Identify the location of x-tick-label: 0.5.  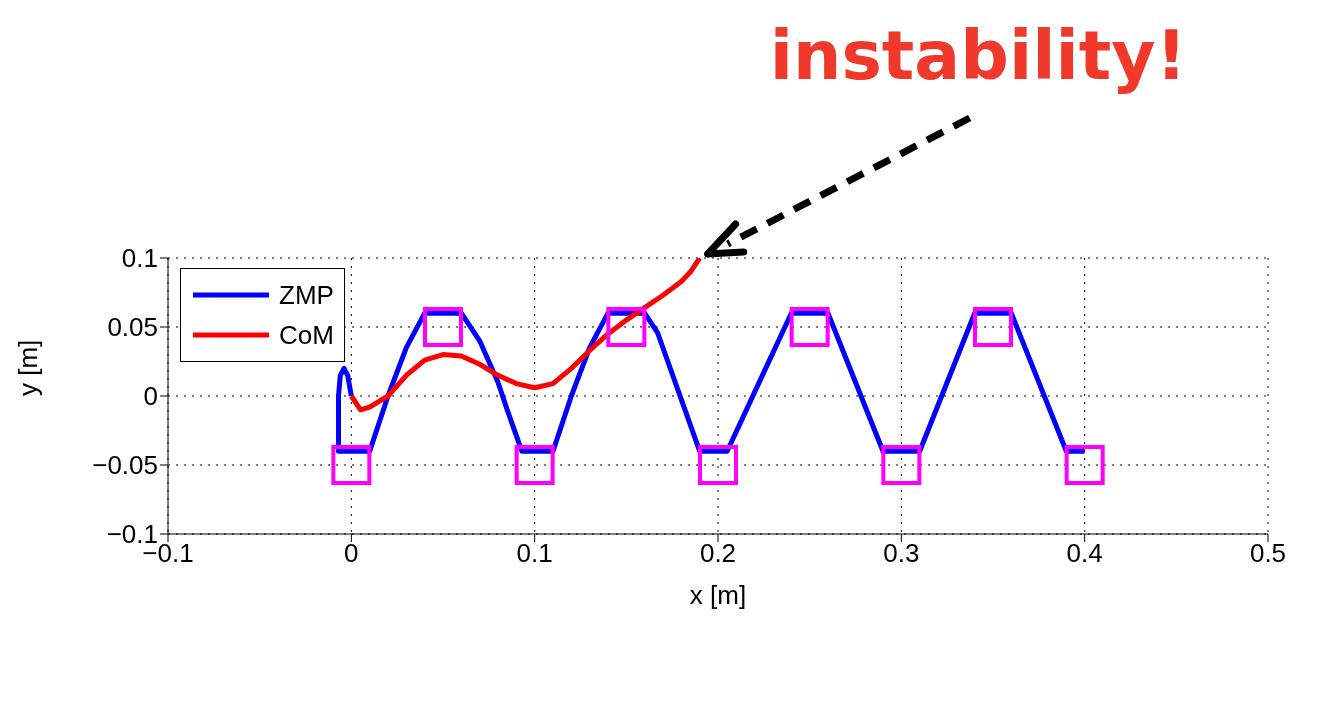
(1268, 553).